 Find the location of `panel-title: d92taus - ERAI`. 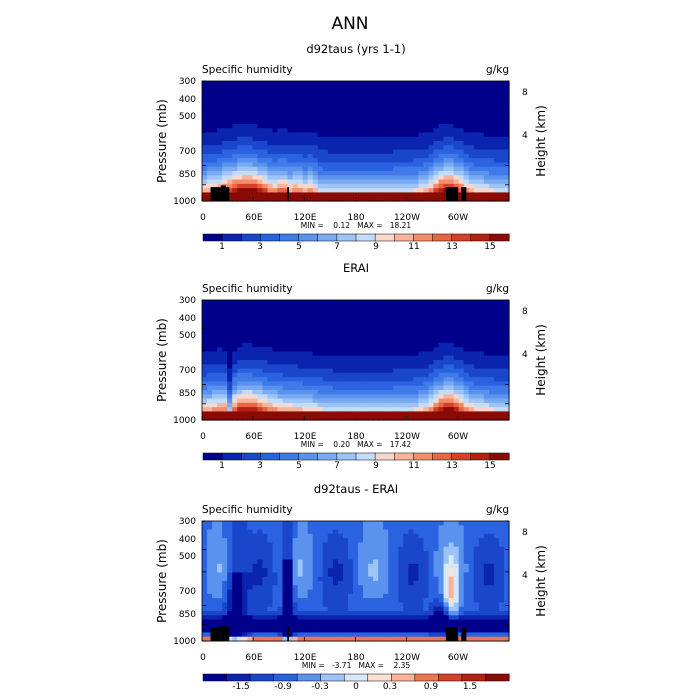

panel-title: d92taus - ERAI is located at coordinates (356, 489).